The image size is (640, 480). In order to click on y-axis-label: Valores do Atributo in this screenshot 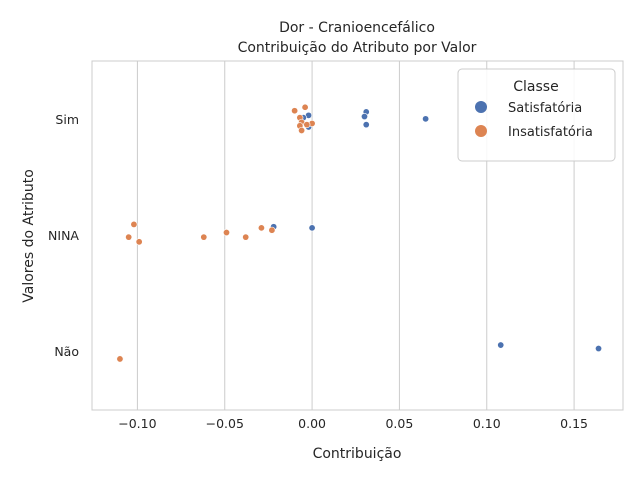, I will do `click(29, 236)`.